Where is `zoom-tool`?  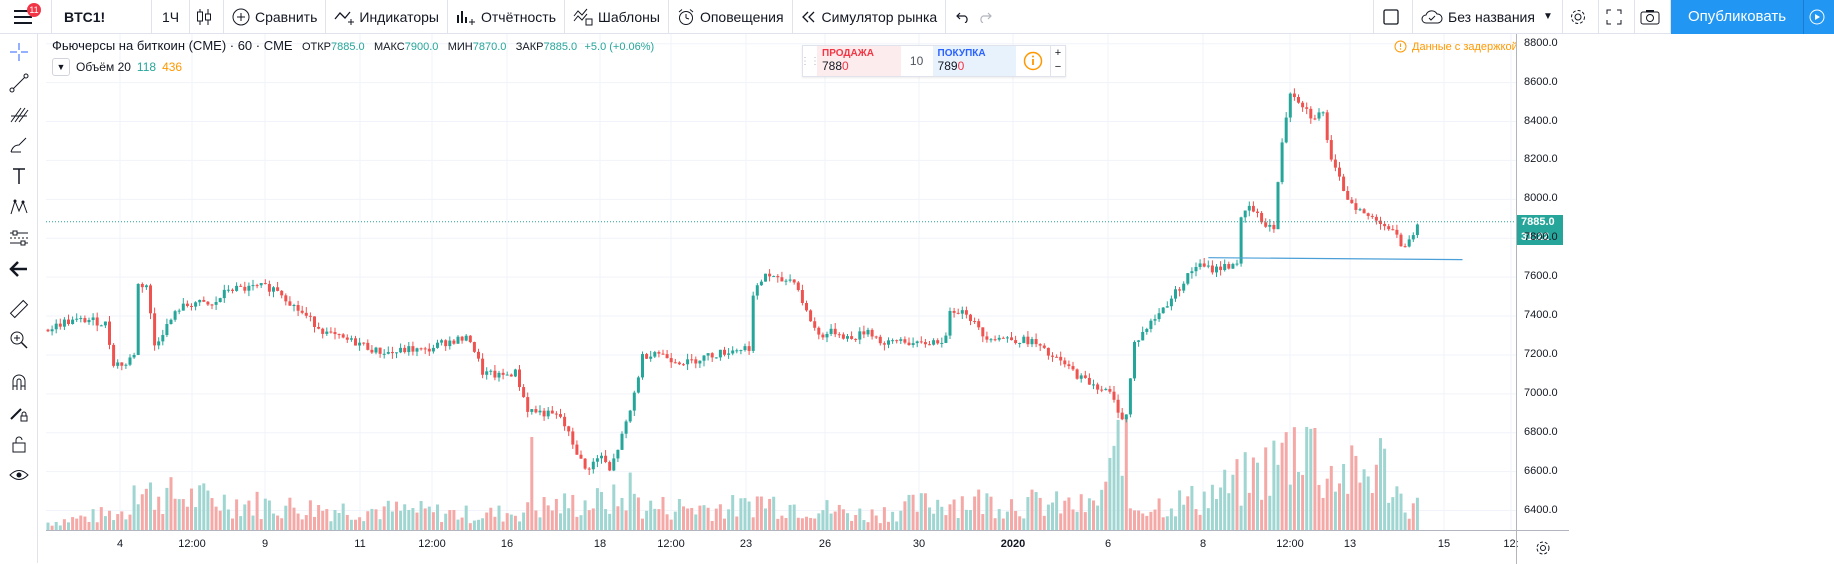 zoom-tool is located at coordinates (19, 340).